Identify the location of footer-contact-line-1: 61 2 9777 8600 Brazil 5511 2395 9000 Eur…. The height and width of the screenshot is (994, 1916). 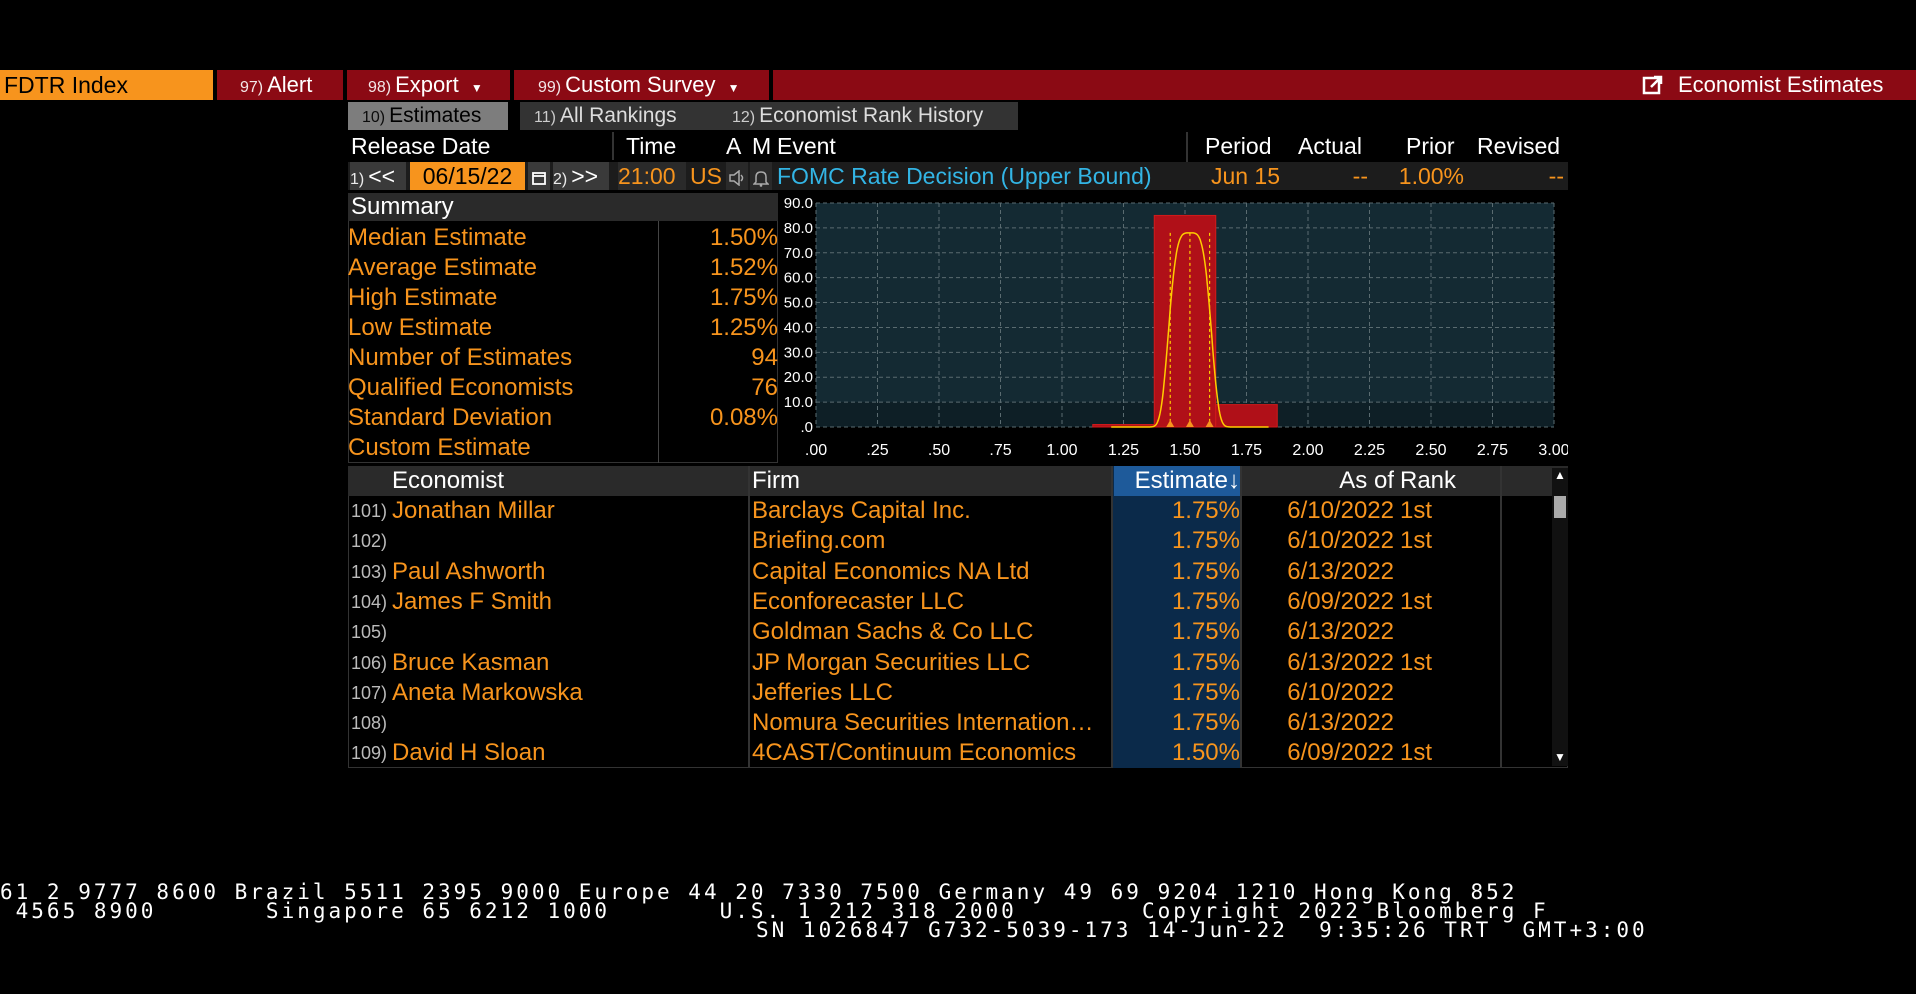
(759, 892).